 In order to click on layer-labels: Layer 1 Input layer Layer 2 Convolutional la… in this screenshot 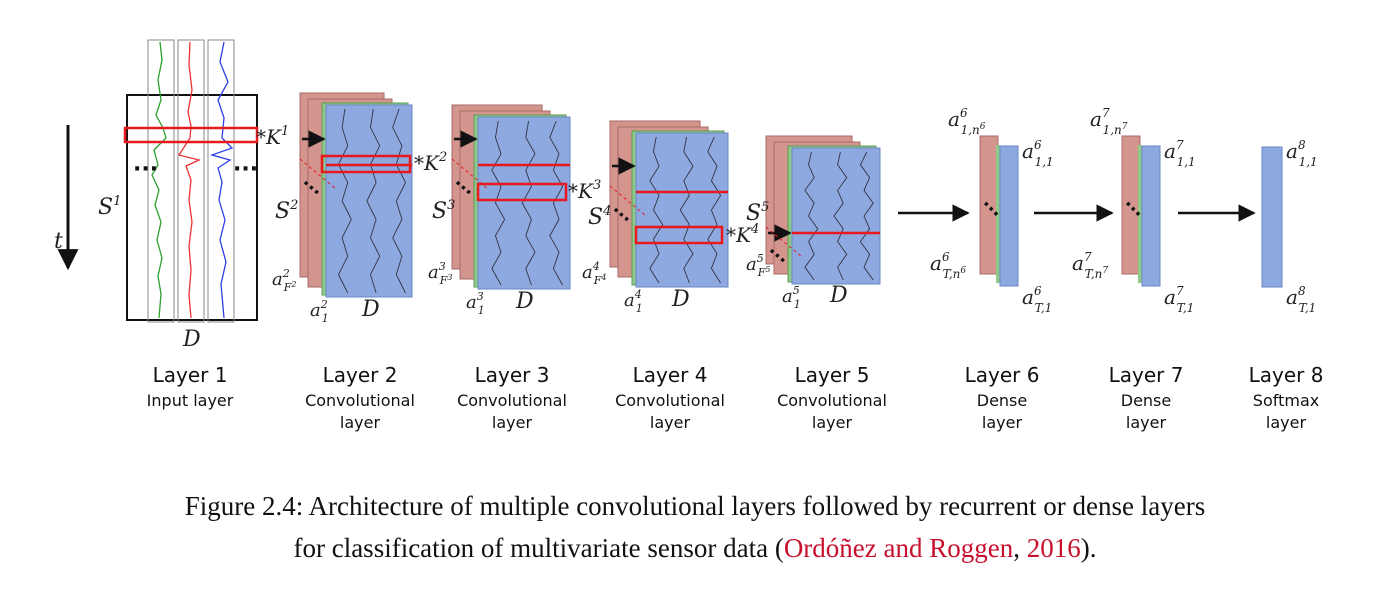, I will do `click(735, 397)`.